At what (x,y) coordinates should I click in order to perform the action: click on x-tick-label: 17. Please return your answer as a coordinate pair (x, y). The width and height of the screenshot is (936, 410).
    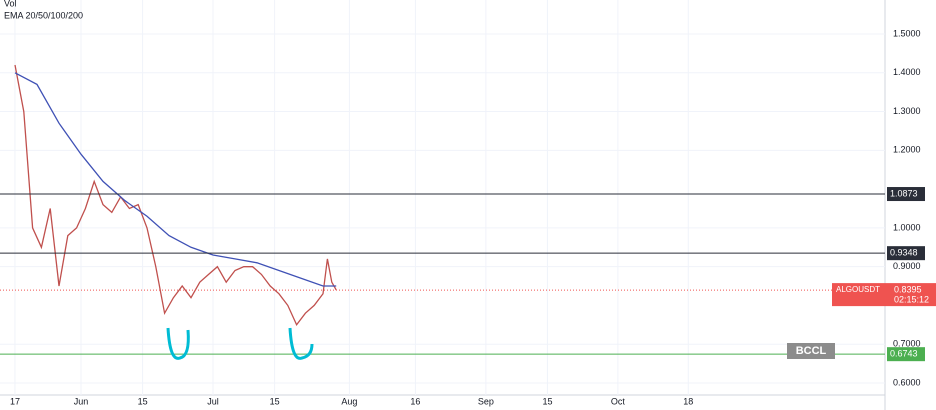
    Looking at the image, I should click on (15, 401).